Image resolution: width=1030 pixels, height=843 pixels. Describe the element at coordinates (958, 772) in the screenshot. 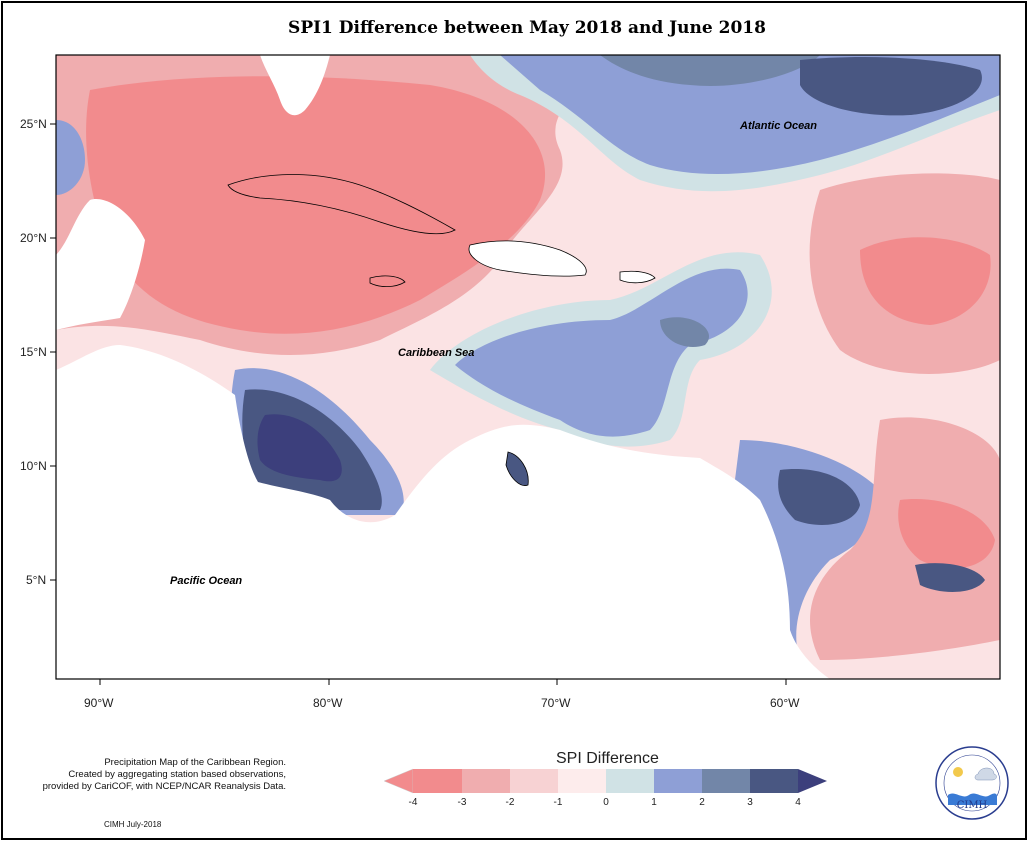

I see `sun-icon` at that location.